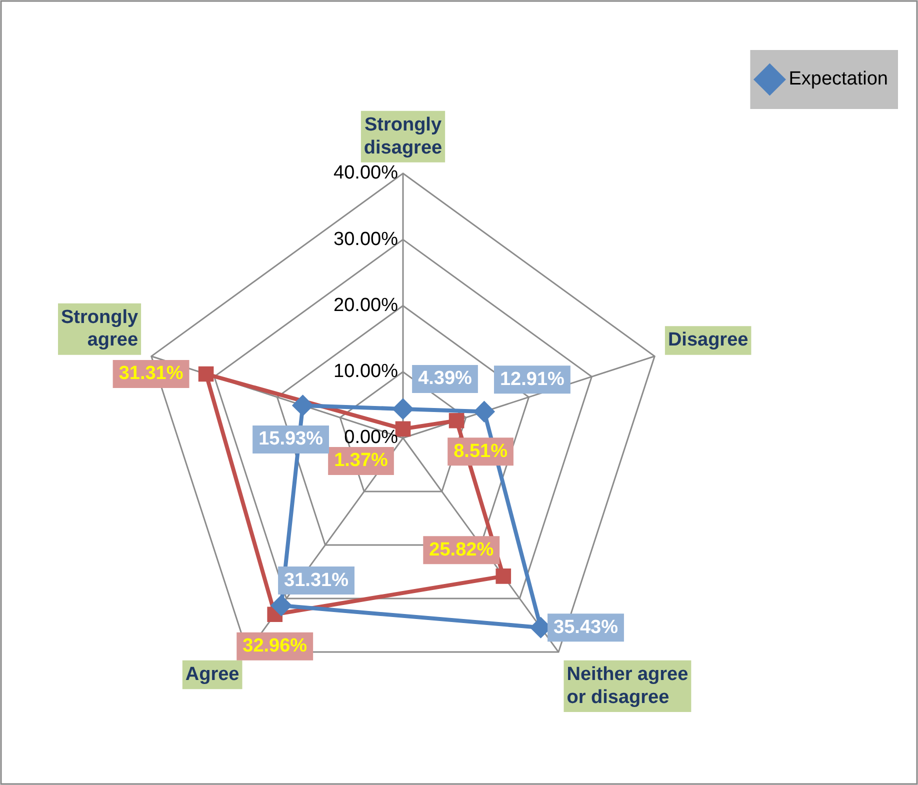 This screenshot has height=785, width=918. Describe the element at coordinates (291, 439) in the screenshot. I see `data-label: 15.93%` at that location.